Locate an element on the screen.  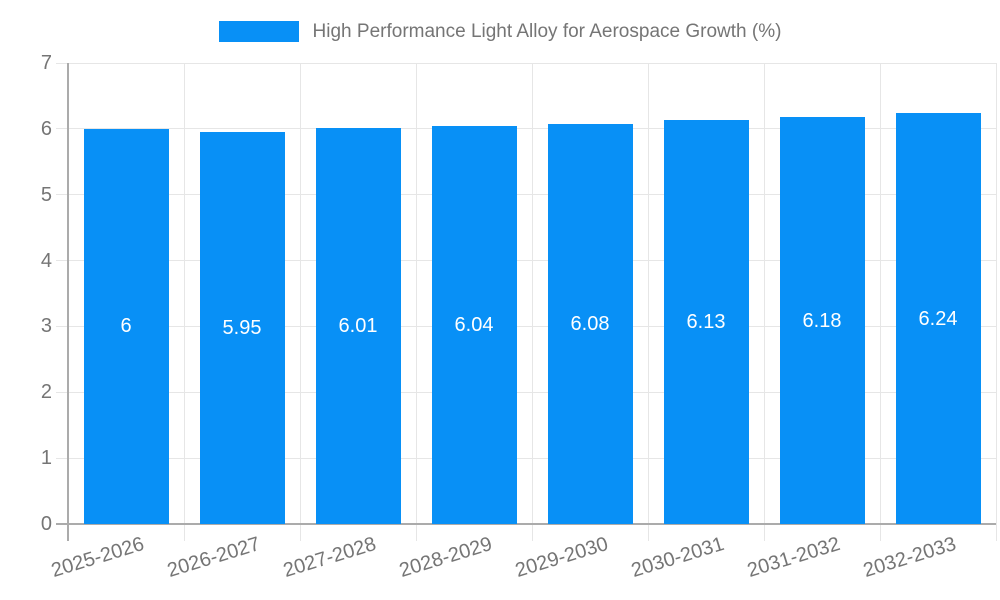
bar-value-label: 5.95 is located at coordinates (242, 328).